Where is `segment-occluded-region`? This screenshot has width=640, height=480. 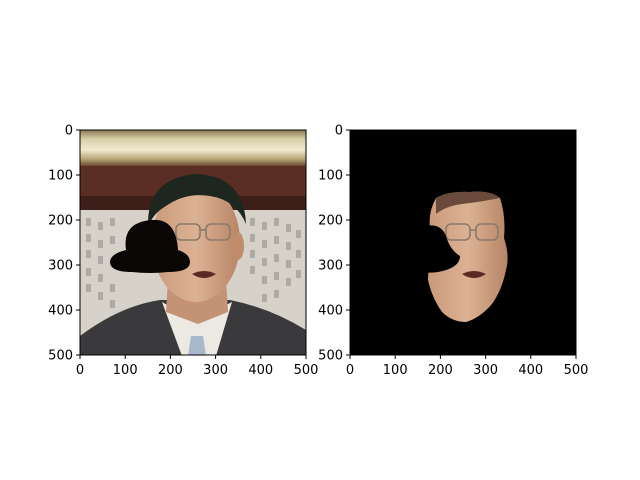
segment-occluded-region is located at coordinates (439, 249).